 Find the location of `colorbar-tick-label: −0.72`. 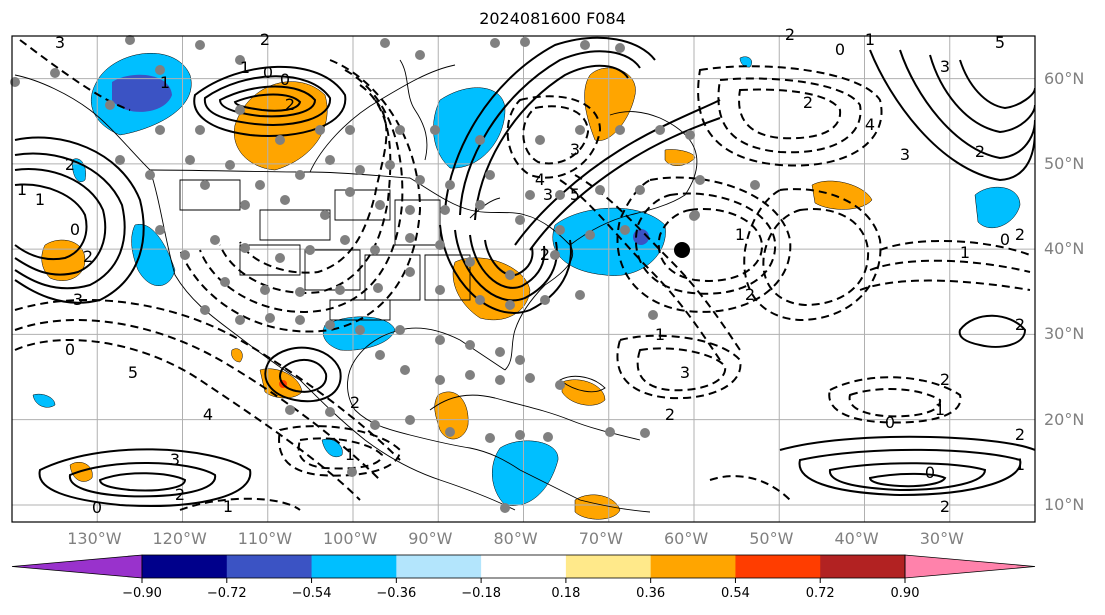

colorbar-tick-label: −0.72 is located at coordinates (226, 593).